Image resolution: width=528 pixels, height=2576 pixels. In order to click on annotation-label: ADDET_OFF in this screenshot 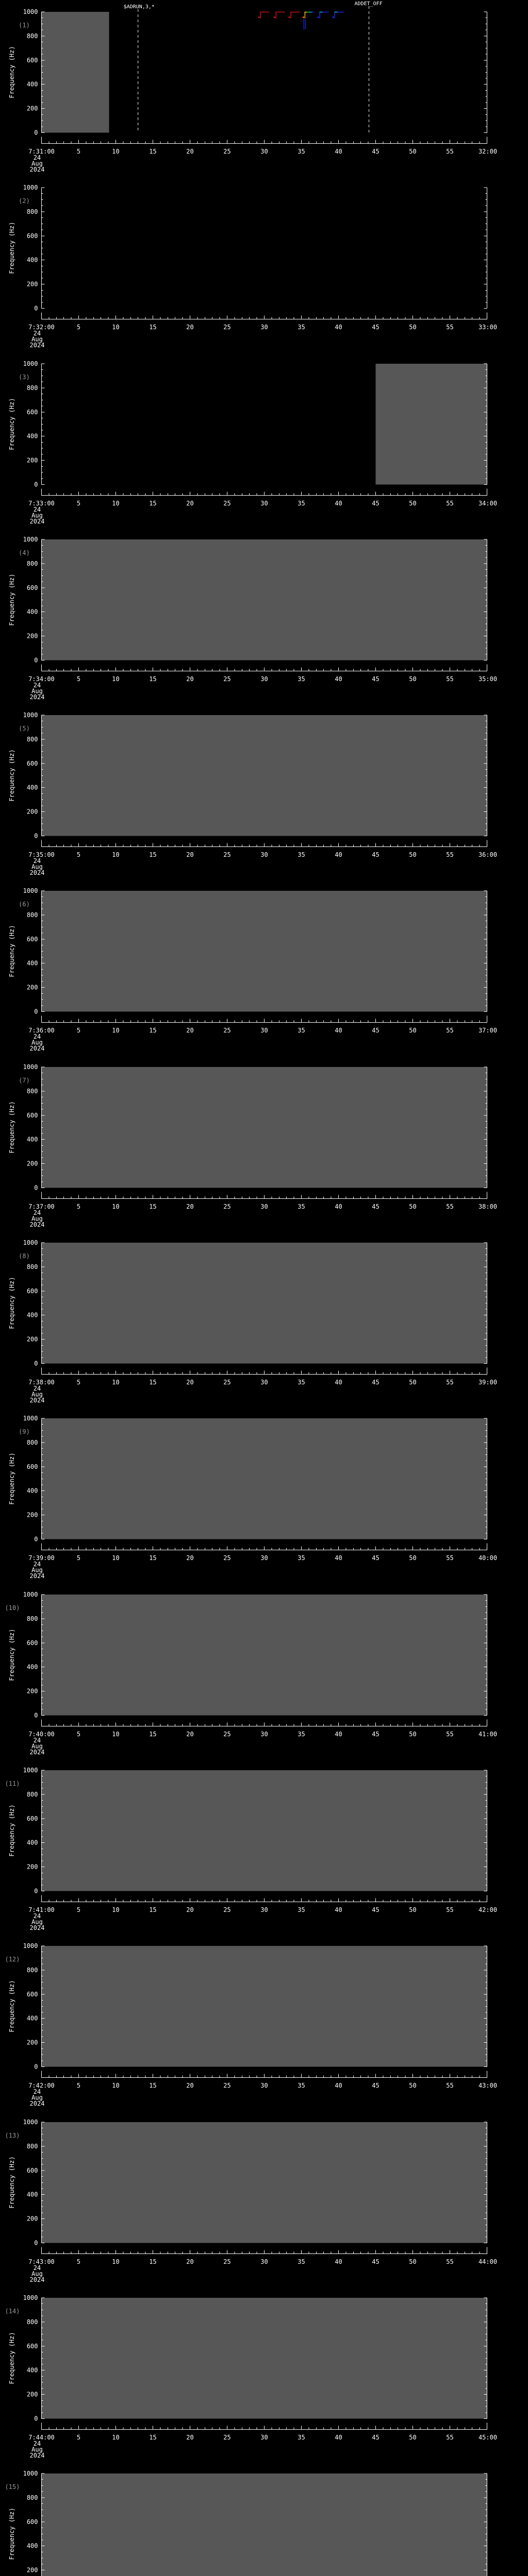, I will do `click(369, 4)`.